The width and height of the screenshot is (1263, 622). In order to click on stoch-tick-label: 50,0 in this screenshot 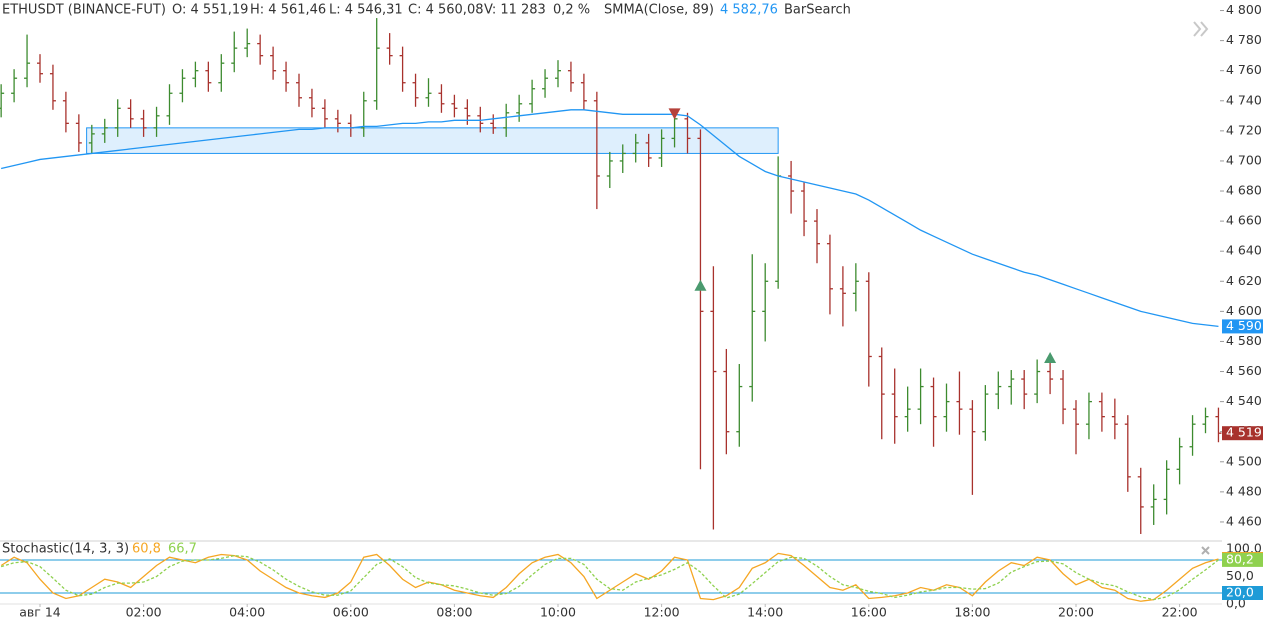, I will do `click(1240, 575)`.